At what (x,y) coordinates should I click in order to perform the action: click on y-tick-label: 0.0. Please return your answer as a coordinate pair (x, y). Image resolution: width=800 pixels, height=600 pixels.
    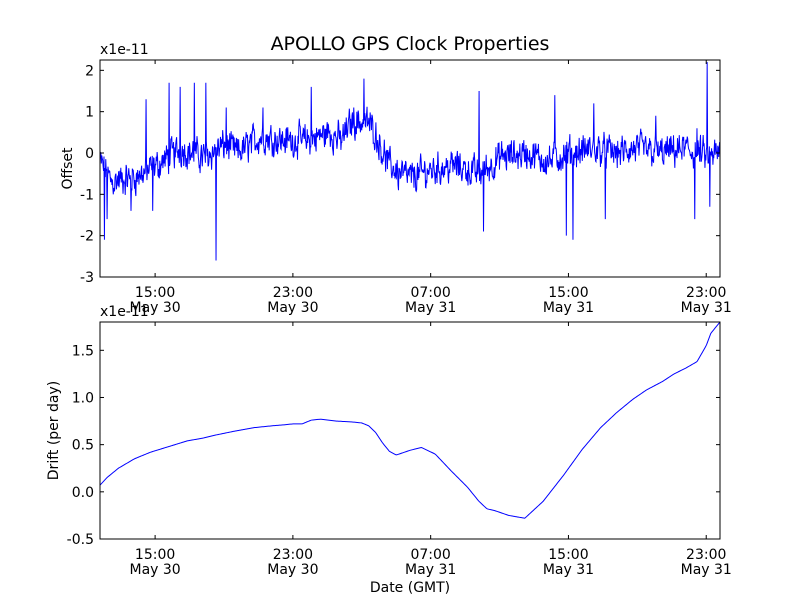
    Looking at the image, I should click on (83, 493).